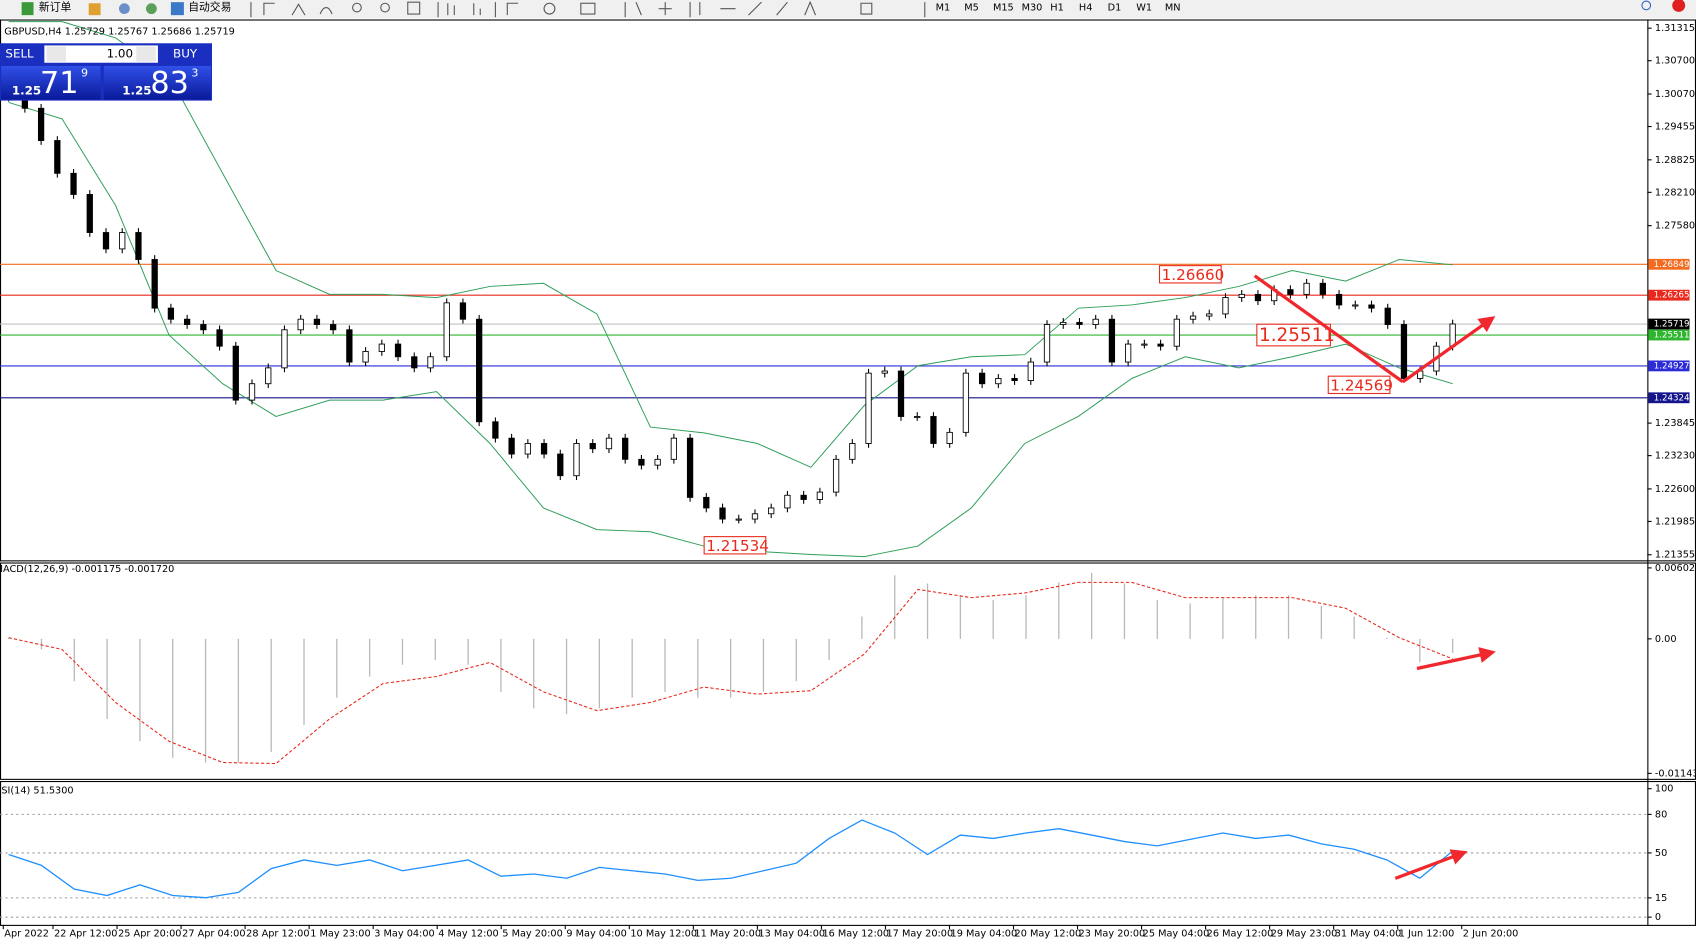 Image resolution: width=1696 pixels, height=944 pixels. I want to click on x-tick-label: 16 May 12:00, so click(855, 934).